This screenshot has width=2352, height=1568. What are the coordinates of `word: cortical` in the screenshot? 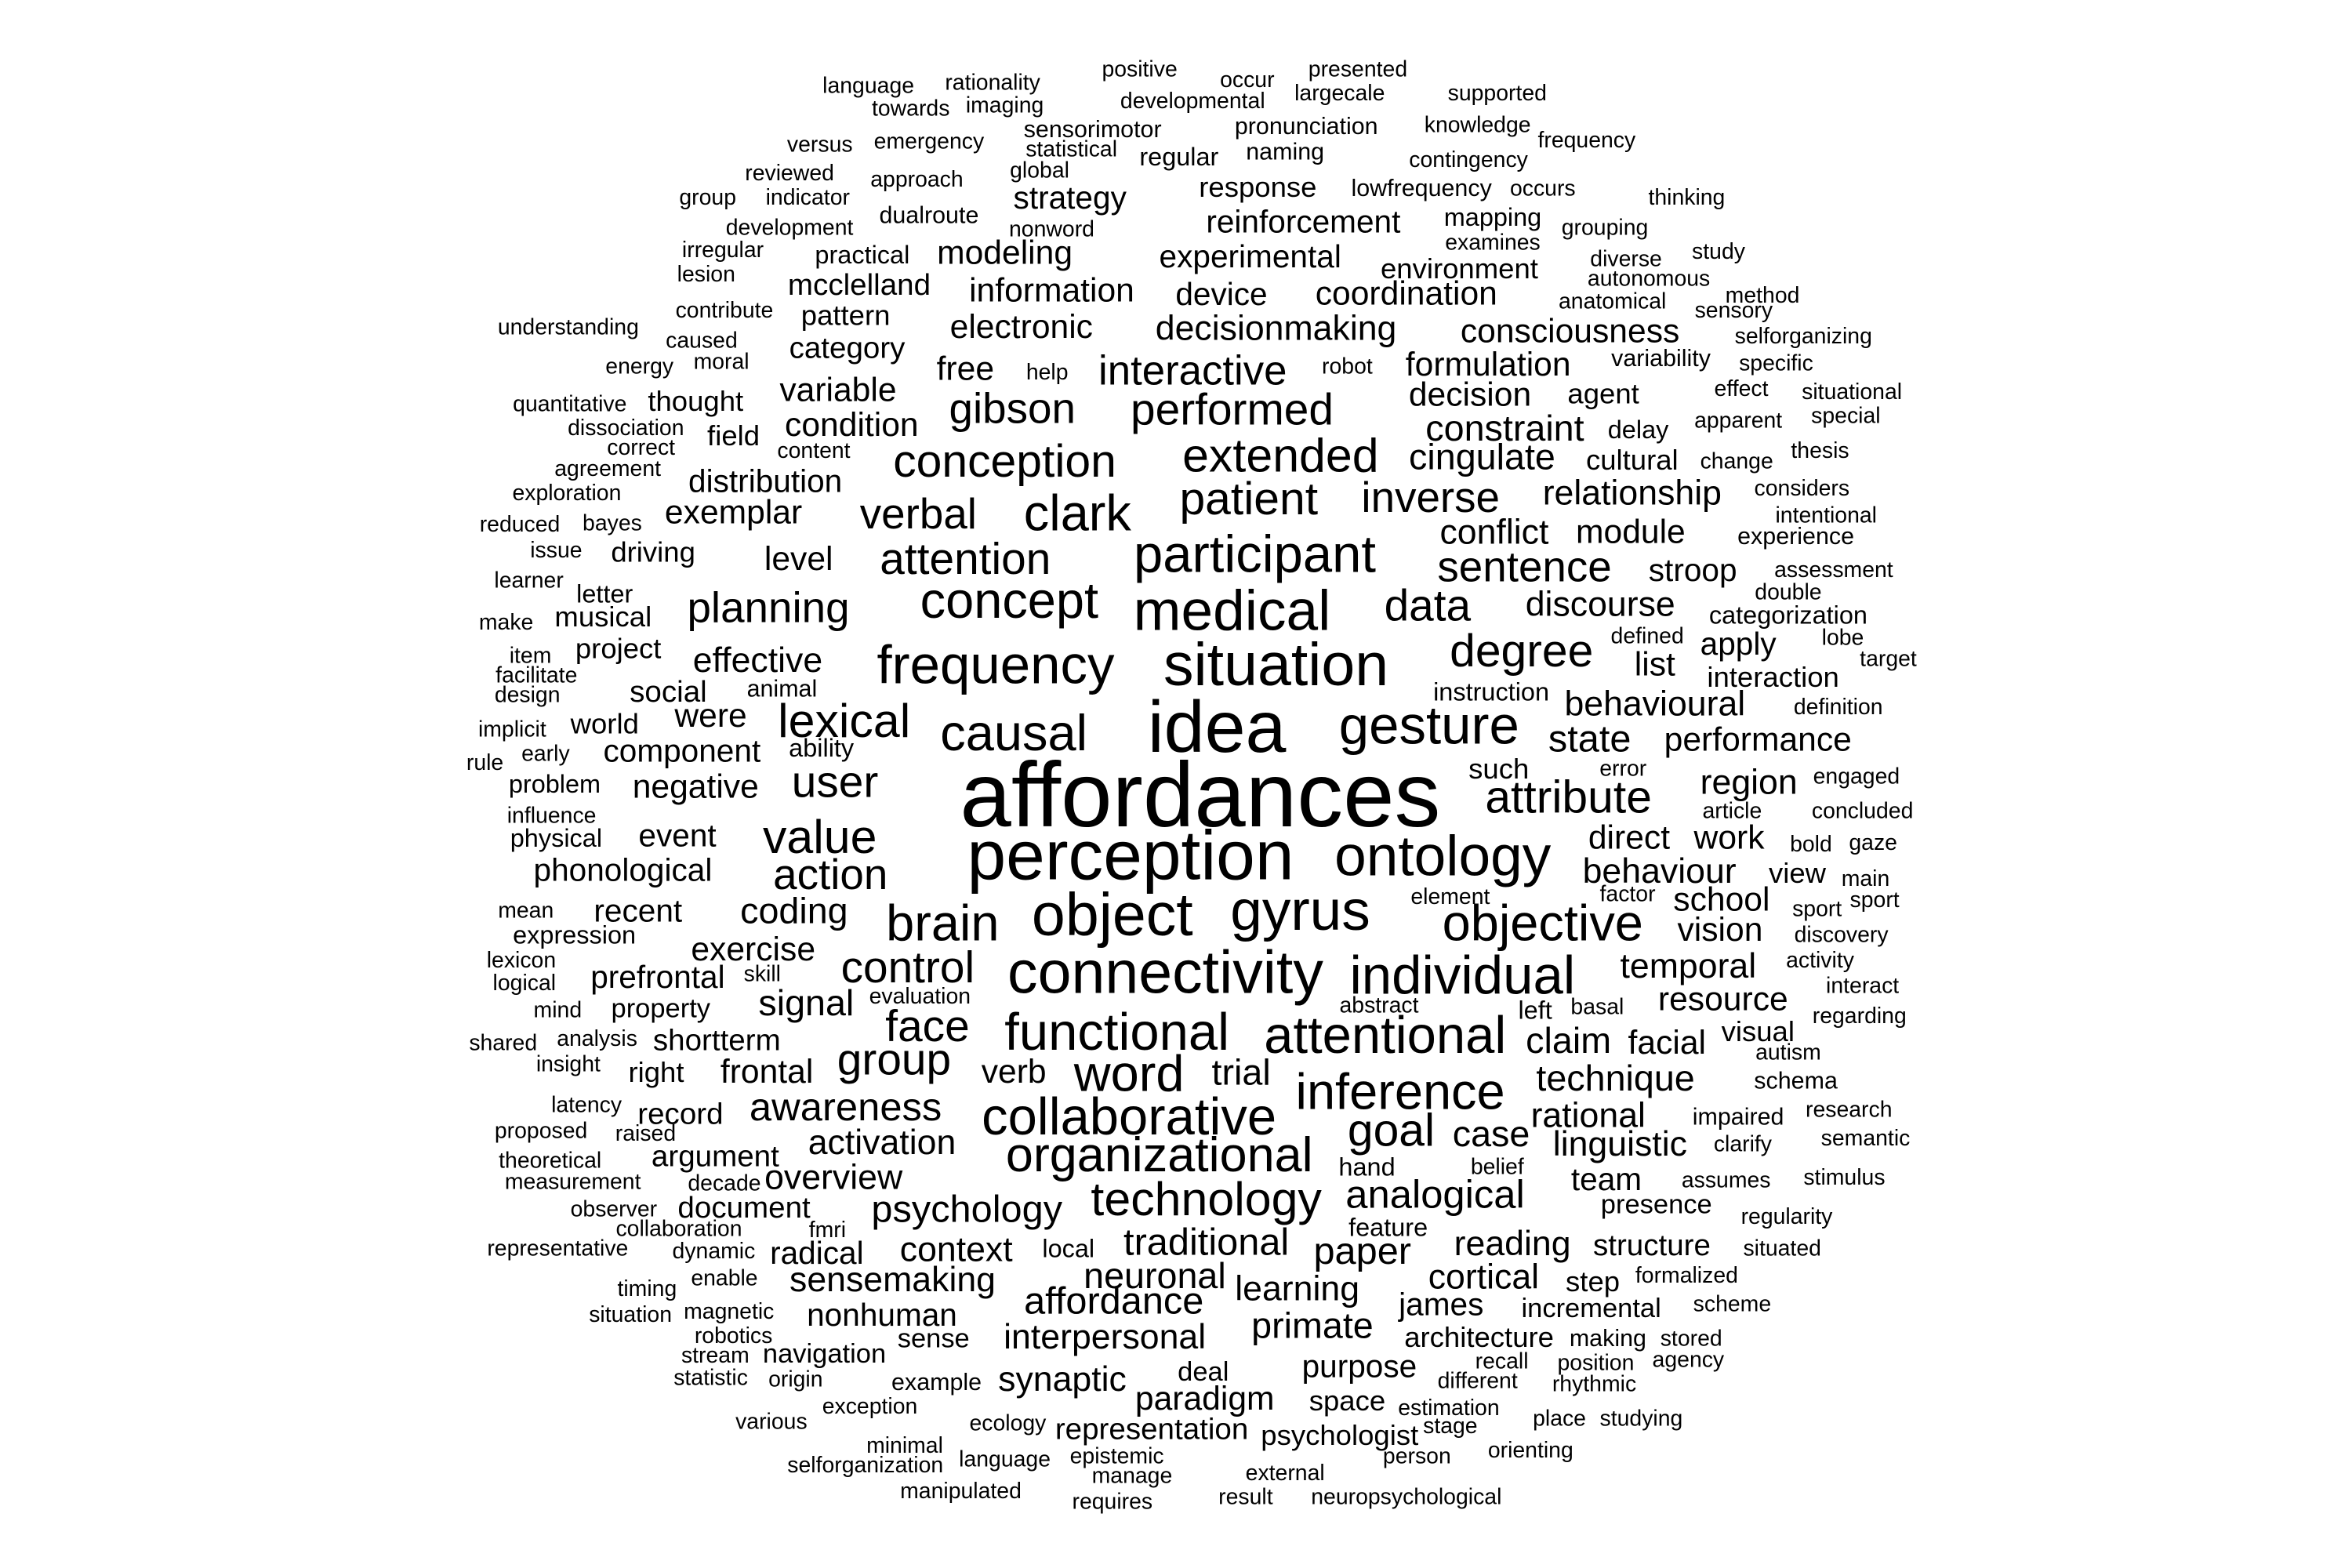 It's located at (1483, 1277).